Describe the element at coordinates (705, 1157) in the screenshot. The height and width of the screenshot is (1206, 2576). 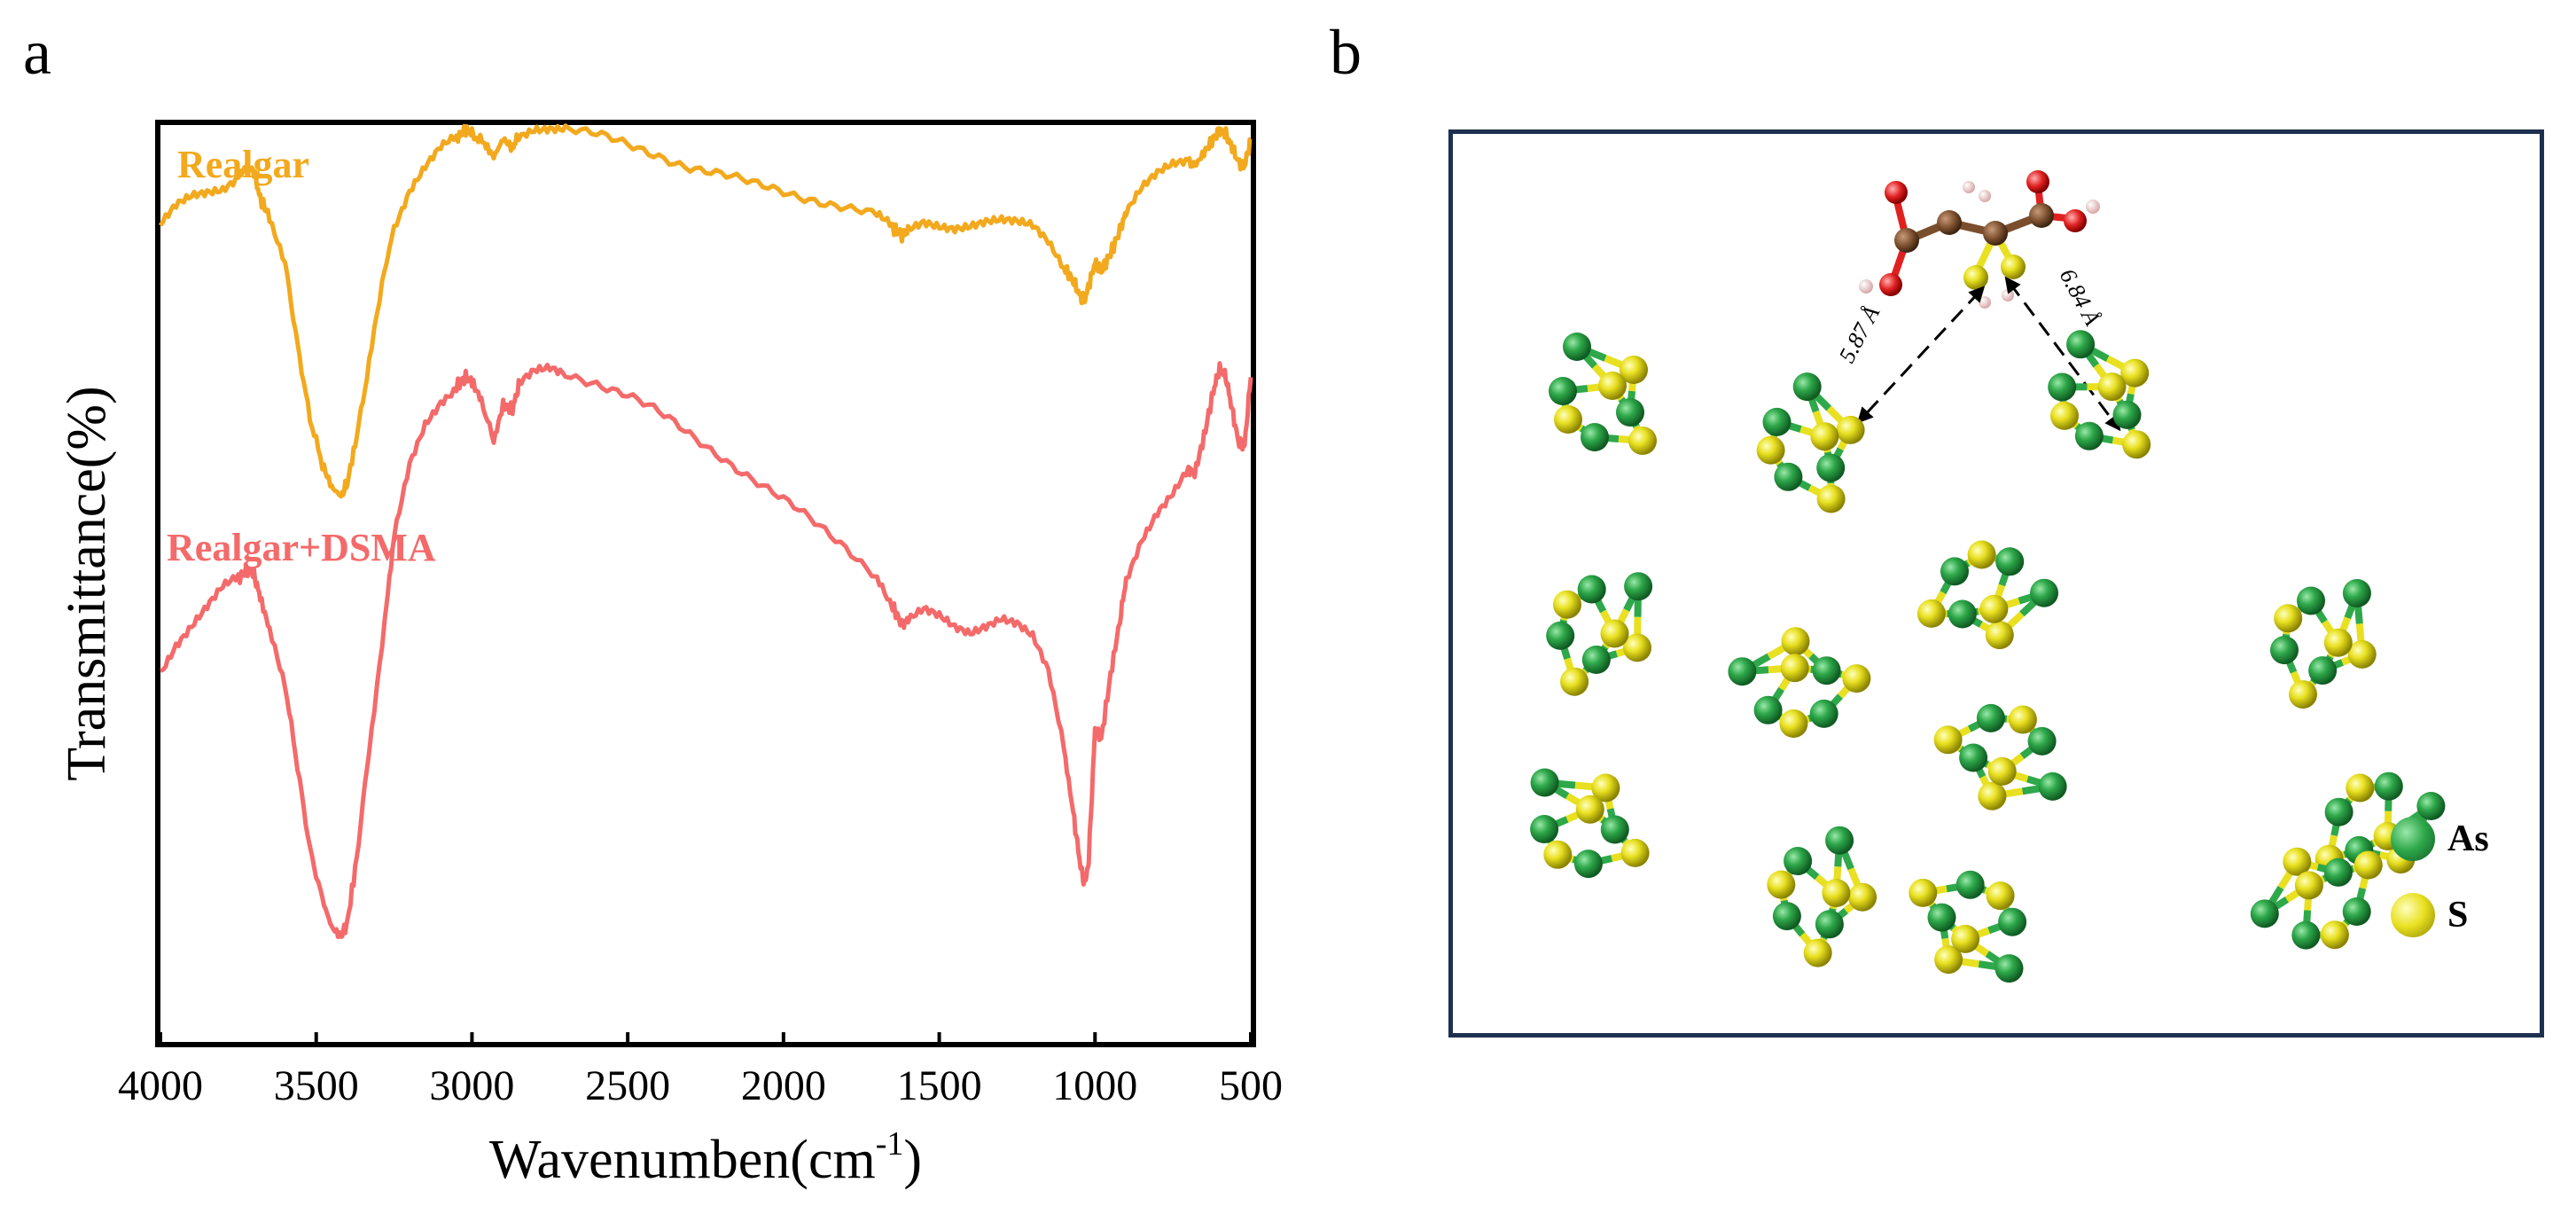
I see `x-axis-label: Wavenumben(cm-1)` at that location.